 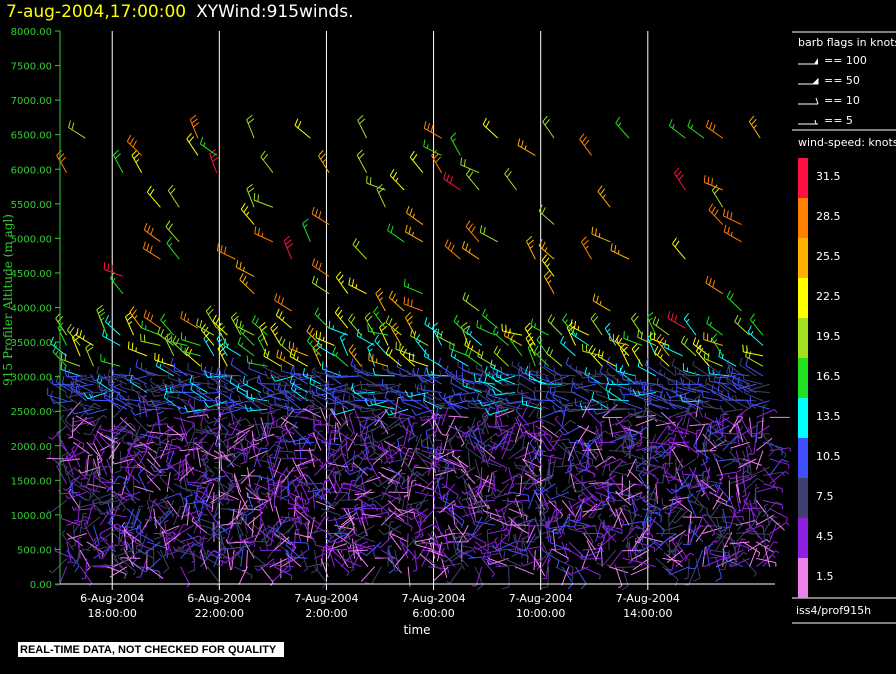 What do you see at coordinates (31, 378) in the screenshot?
I see `y-tick-label: 3000.00` at bounding box center [31, 378].